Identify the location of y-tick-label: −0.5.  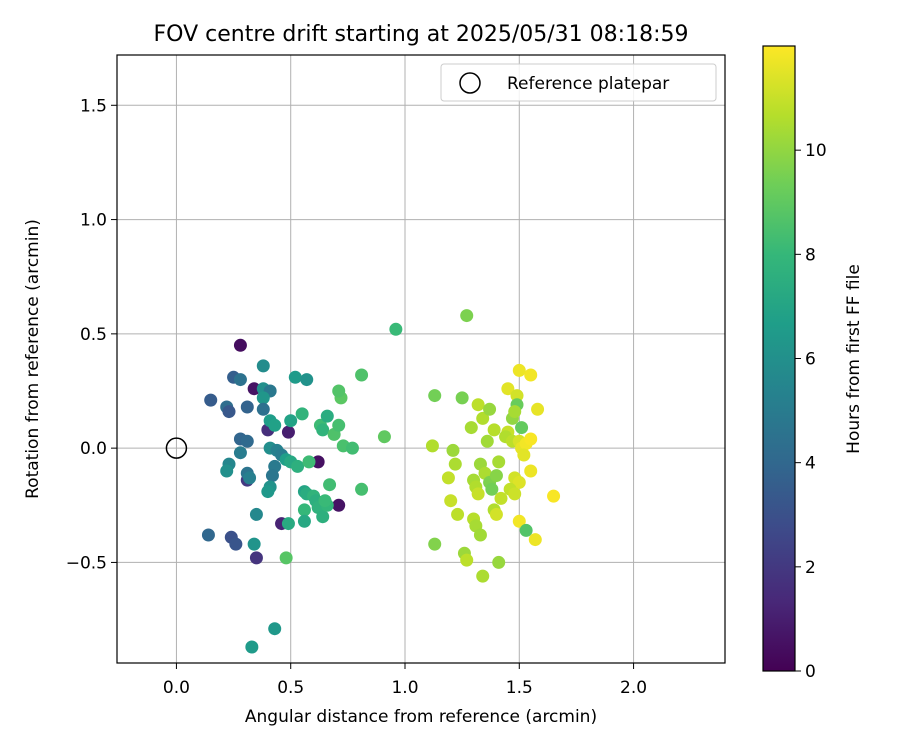
(86, 563).